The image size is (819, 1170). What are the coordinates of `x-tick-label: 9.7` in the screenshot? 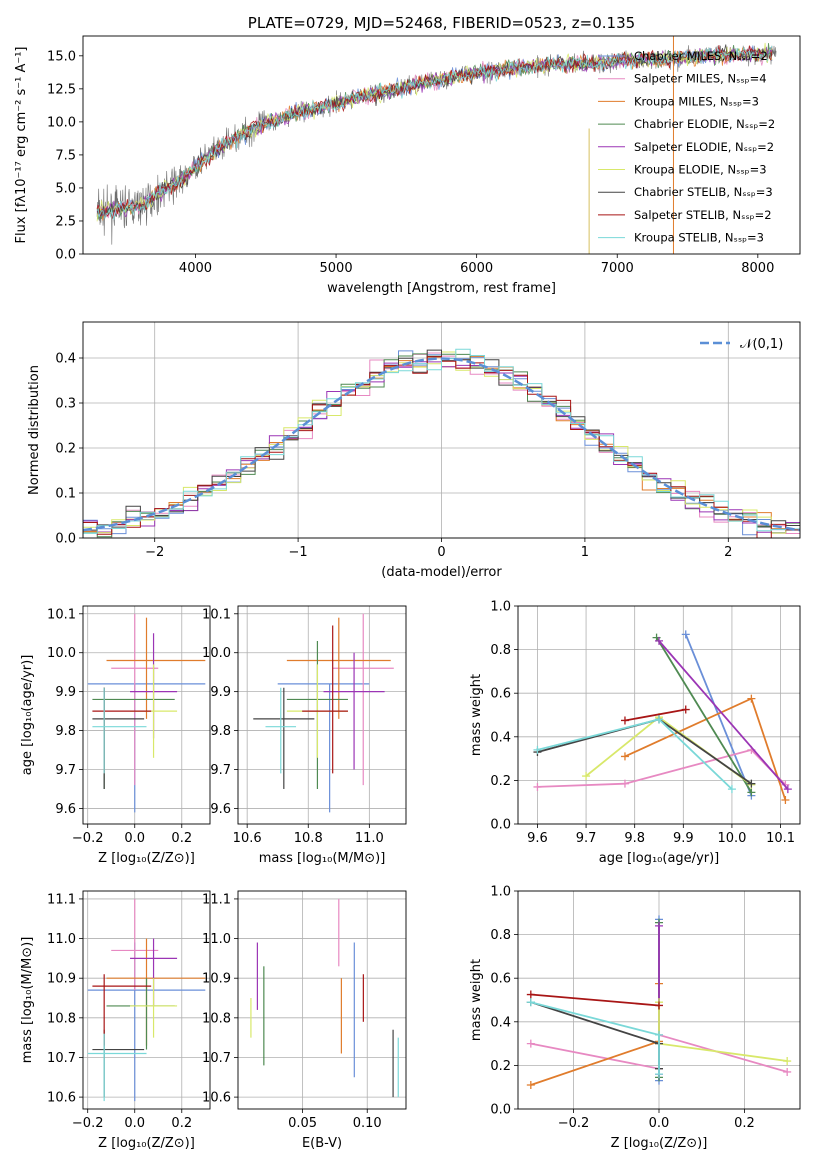 It's located at (586, 838).